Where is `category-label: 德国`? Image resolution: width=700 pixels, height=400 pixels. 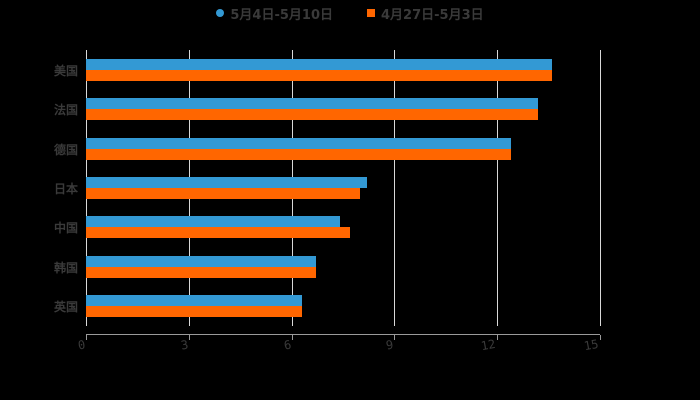 category-label: 德国 is located at coordinates (65, 149).